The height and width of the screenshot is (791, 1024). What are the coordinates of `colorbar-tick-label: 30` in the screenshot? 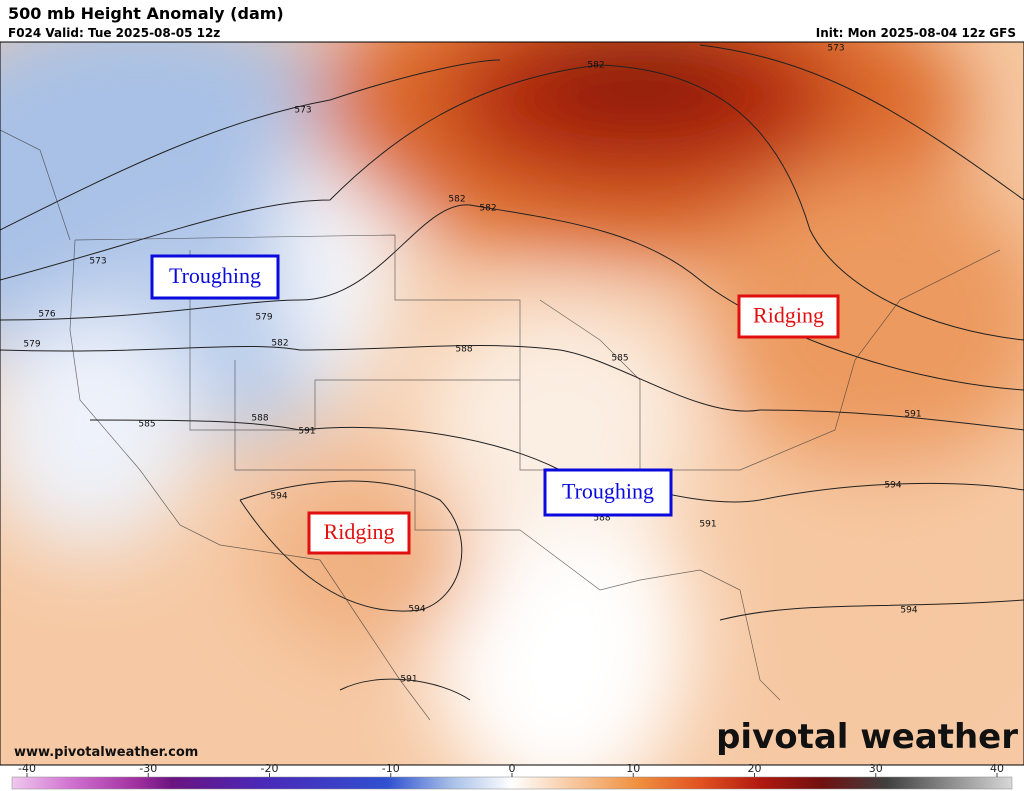 It's located at (876, 768).